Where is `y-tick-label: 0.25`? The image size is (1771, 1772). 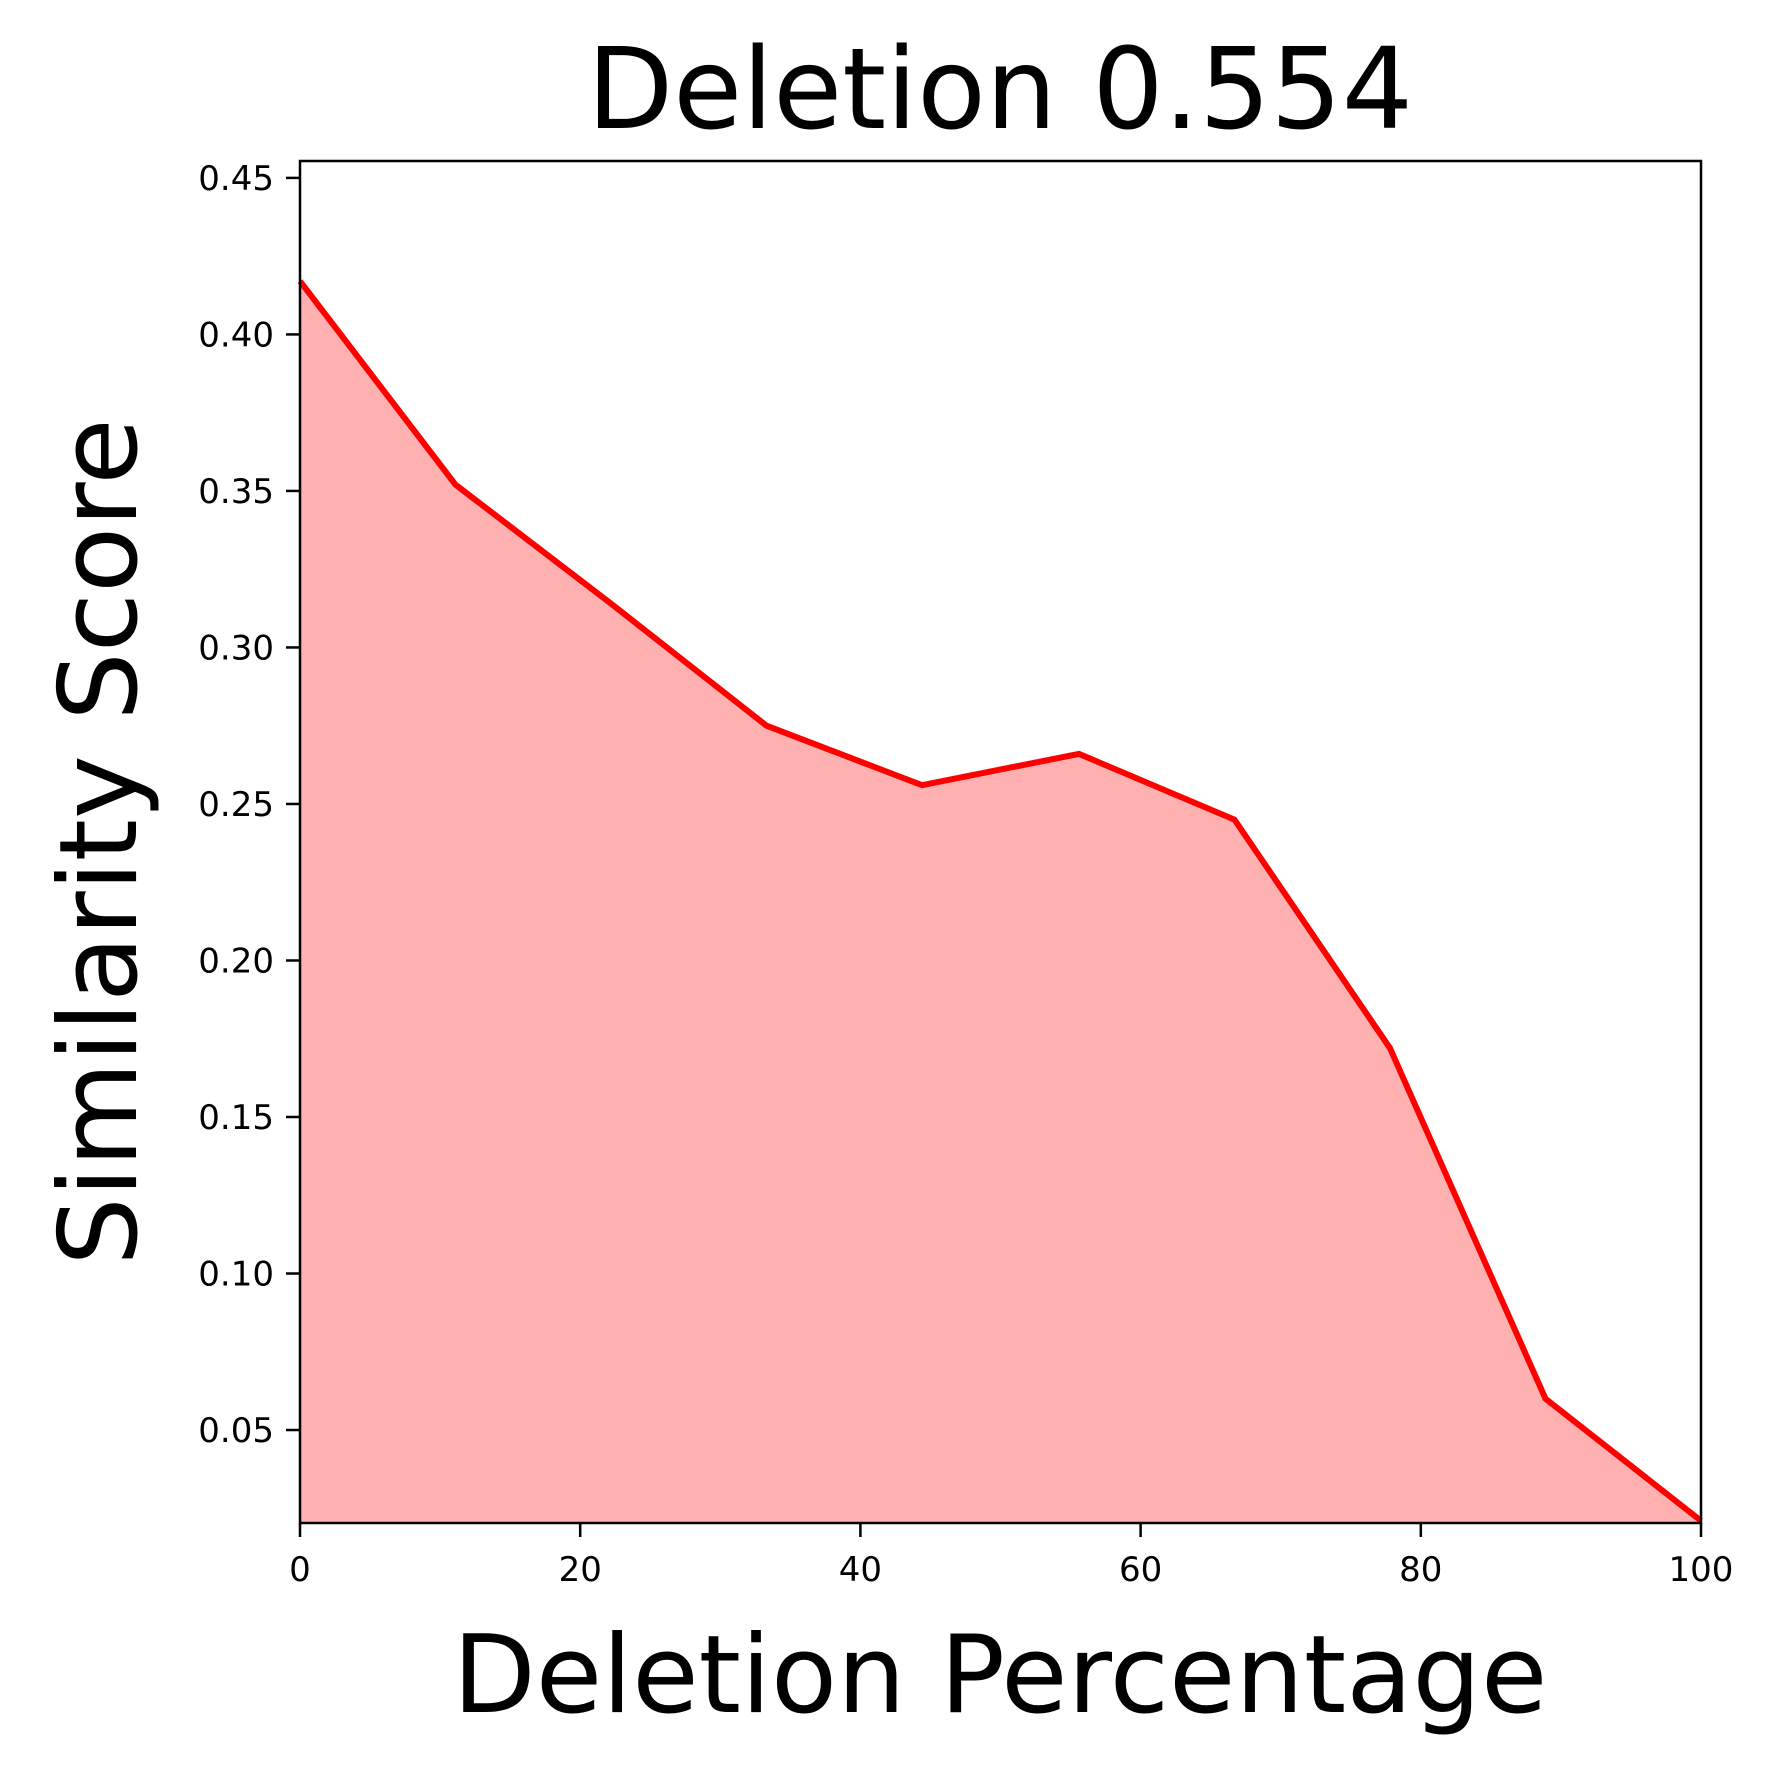
y-tick-label: 0.25 is located at coordinates (236, 805).